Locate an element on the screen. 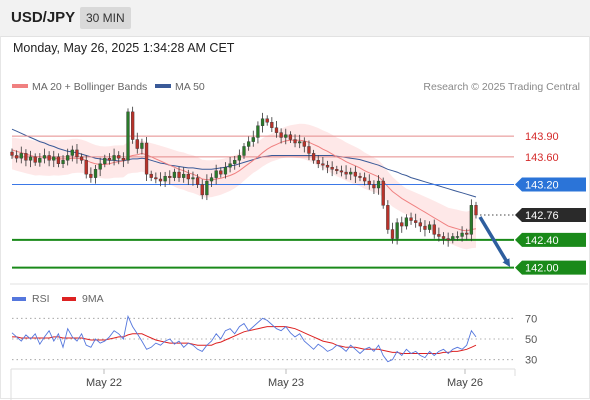 This screenshot has height=400, width=590. last-price-label: 142.76 is located at coordinates (542, 216).